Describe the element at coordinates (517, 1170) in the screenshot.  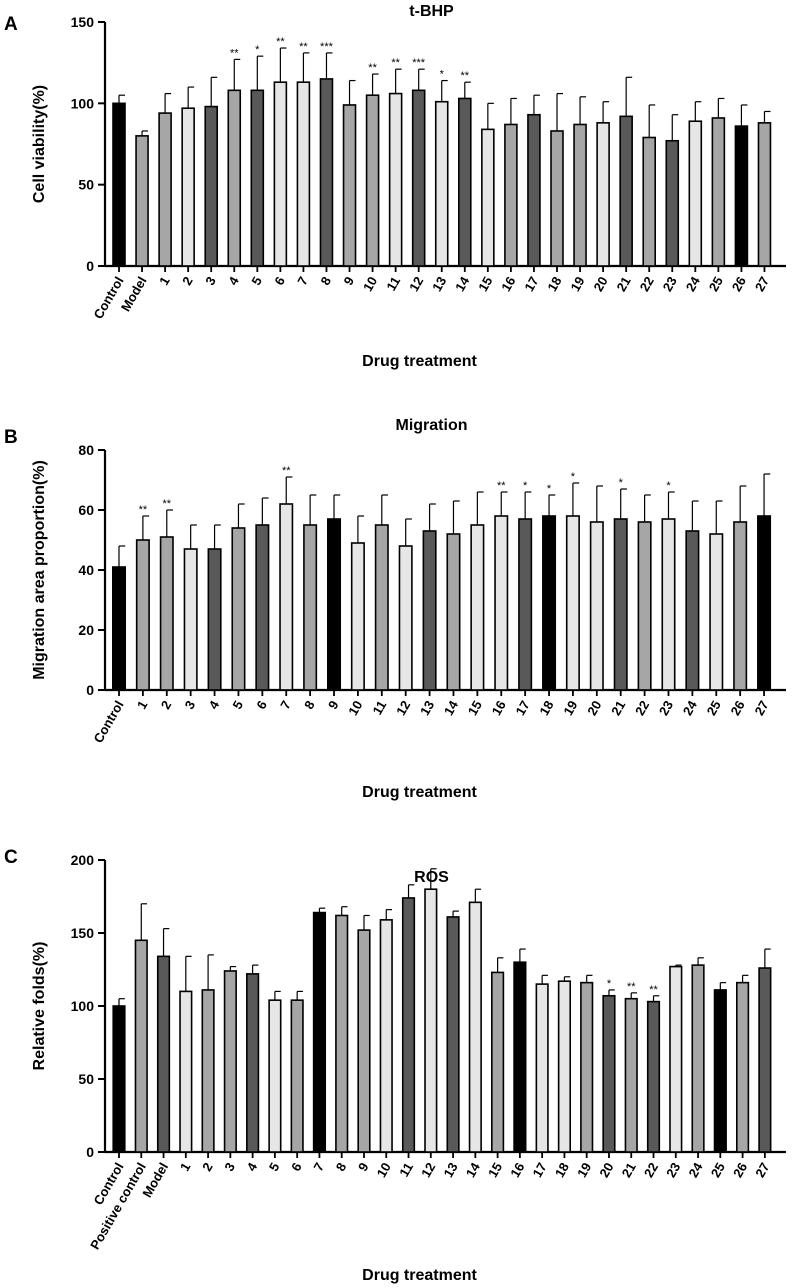
I see `x-tick-label: 16` at that location.